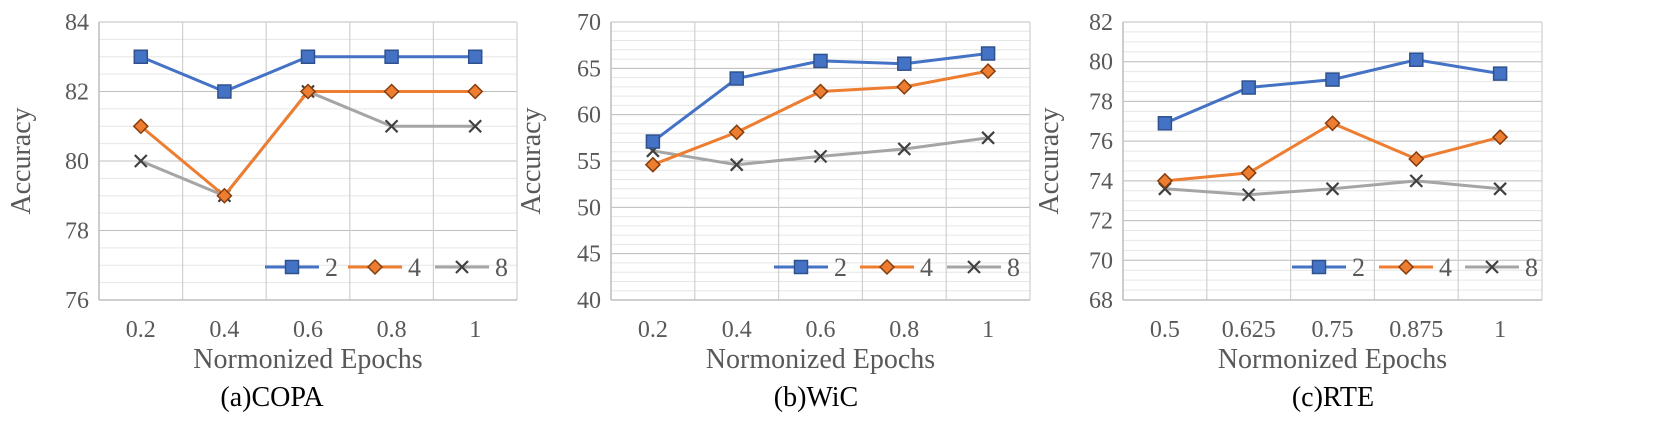  What do you see at coordinates (1101, 222) in the screenshot?
I see `y-tick-label: 72` at bounding box center [1101, 222].